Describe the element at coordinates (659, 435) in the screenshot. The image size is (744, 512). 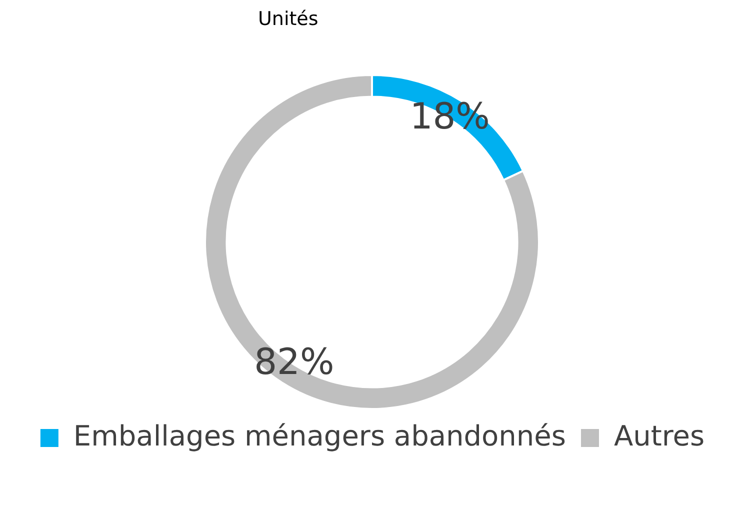
I see `legend-label: Autres` at that location.